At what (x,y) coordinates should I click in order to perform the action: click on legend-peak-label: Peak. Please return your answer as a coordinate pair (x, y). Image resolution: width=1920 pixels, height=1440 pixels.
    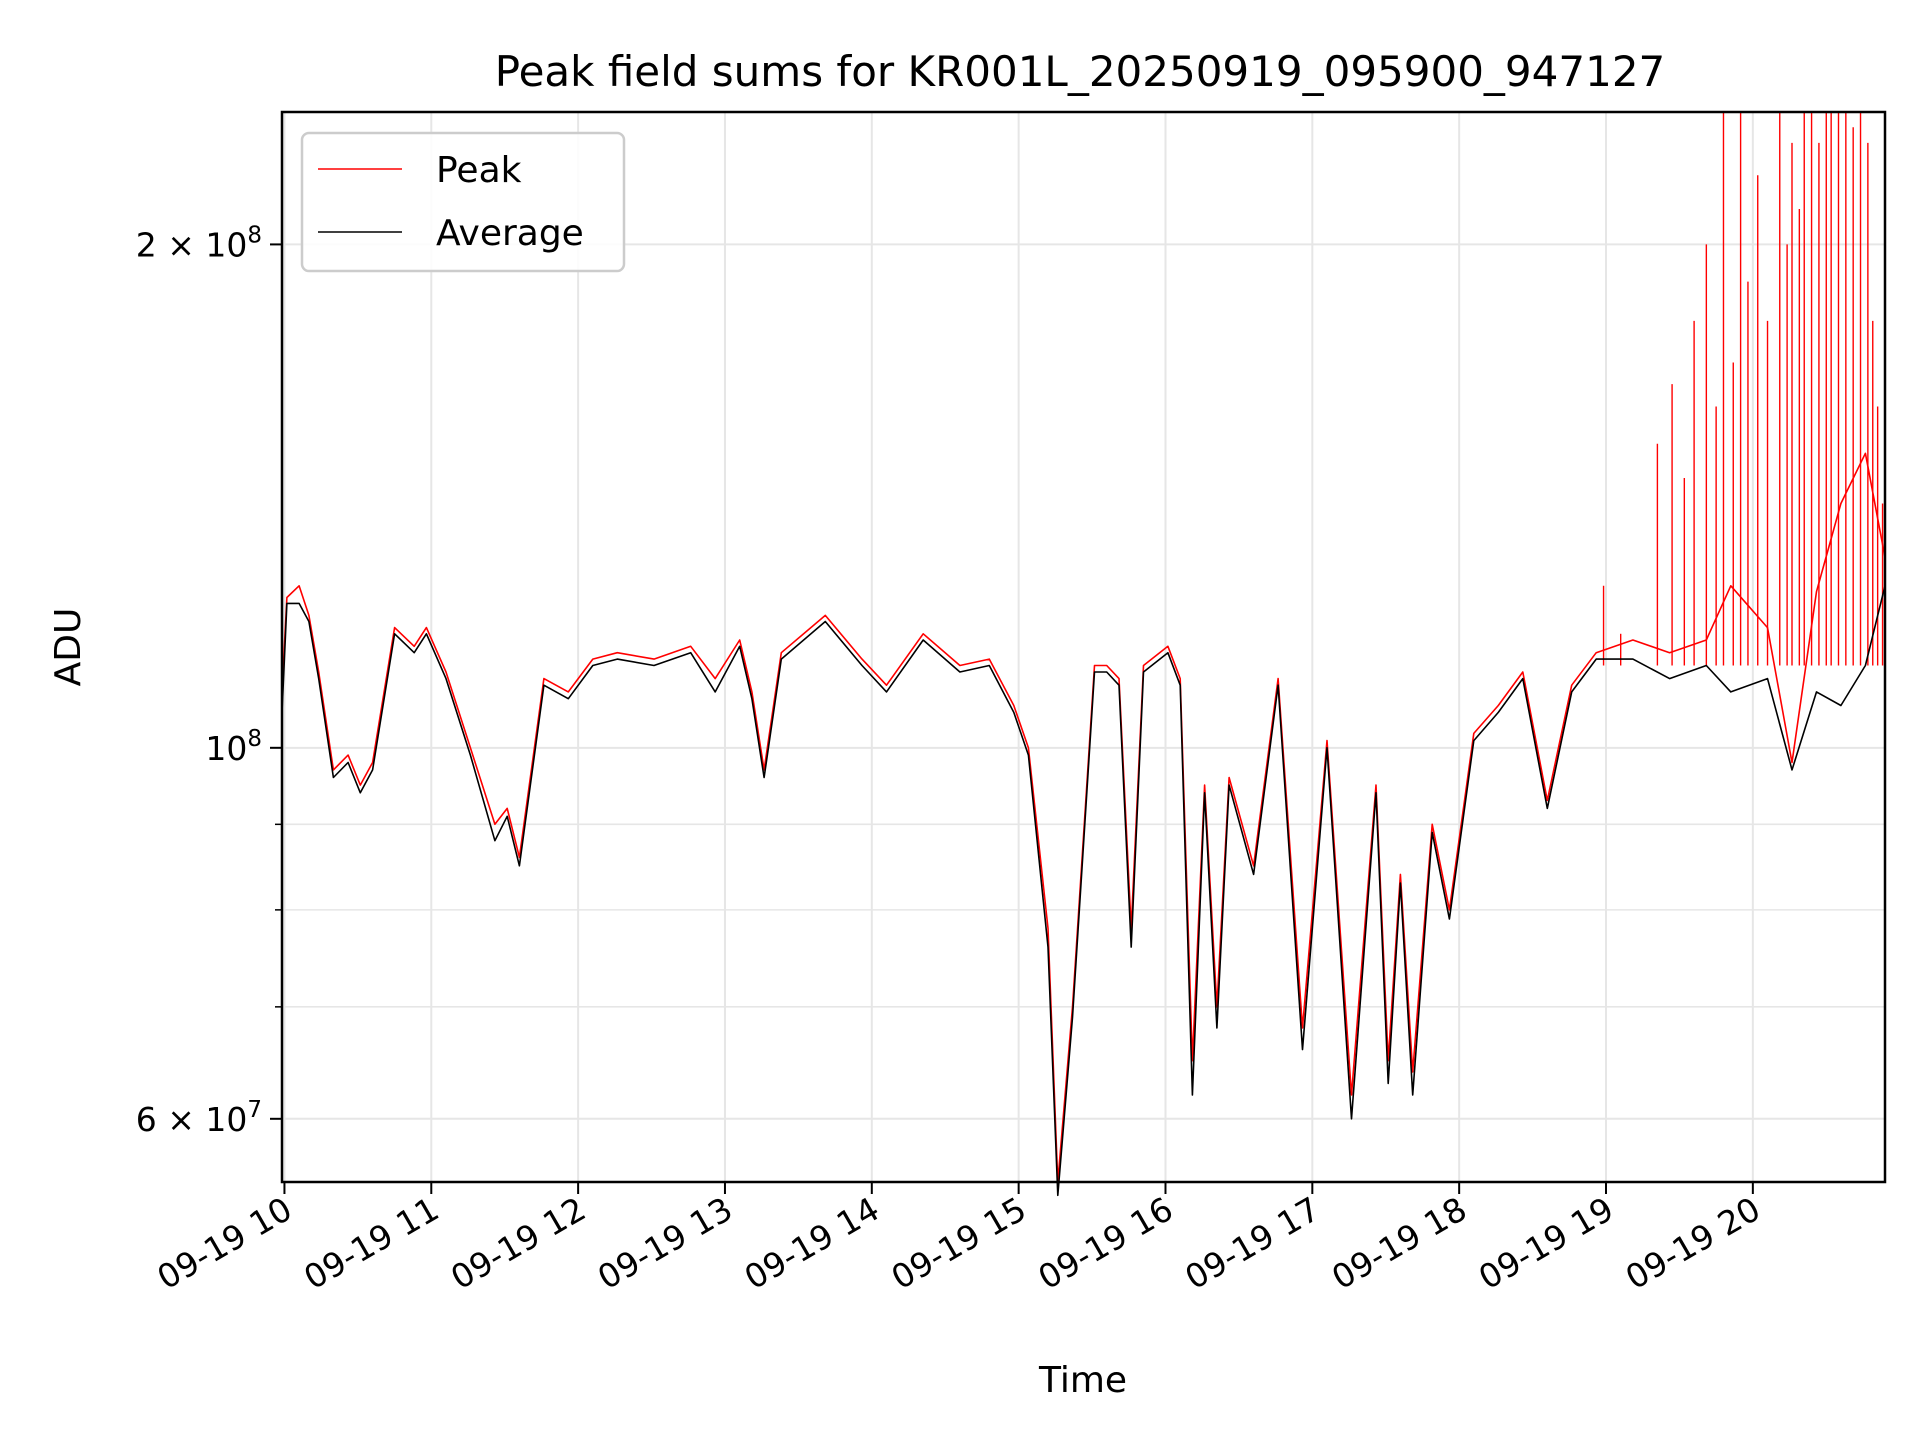
    Looking at the image, I should click on (479, 170).